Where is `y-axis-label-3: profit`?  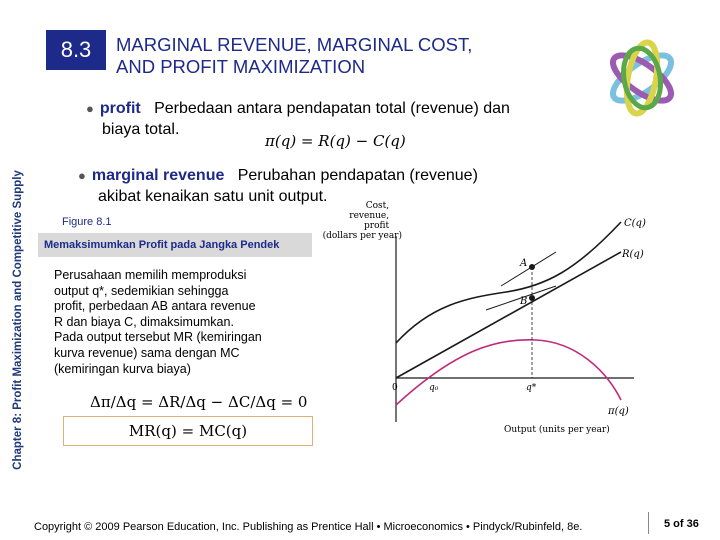 y-axis-label-3: profit is located at coordinates (376, 226).